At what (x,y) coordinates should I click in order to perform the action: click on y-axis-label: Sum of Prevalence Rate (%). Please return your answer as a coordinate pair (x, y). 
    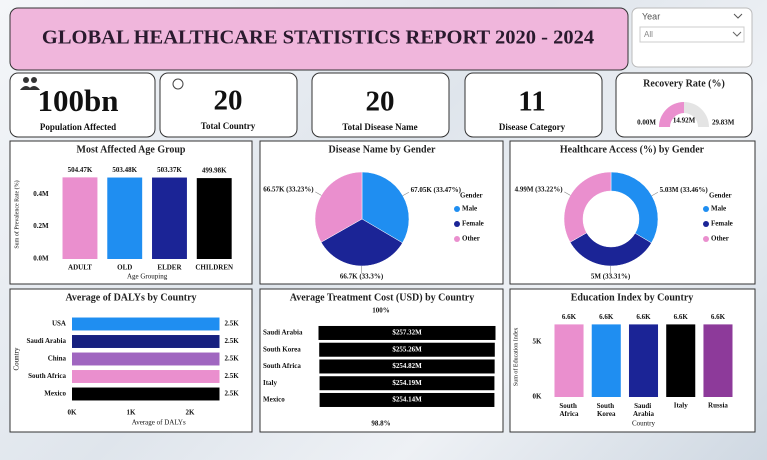
    Looking at the image, I should click on (16, 214).